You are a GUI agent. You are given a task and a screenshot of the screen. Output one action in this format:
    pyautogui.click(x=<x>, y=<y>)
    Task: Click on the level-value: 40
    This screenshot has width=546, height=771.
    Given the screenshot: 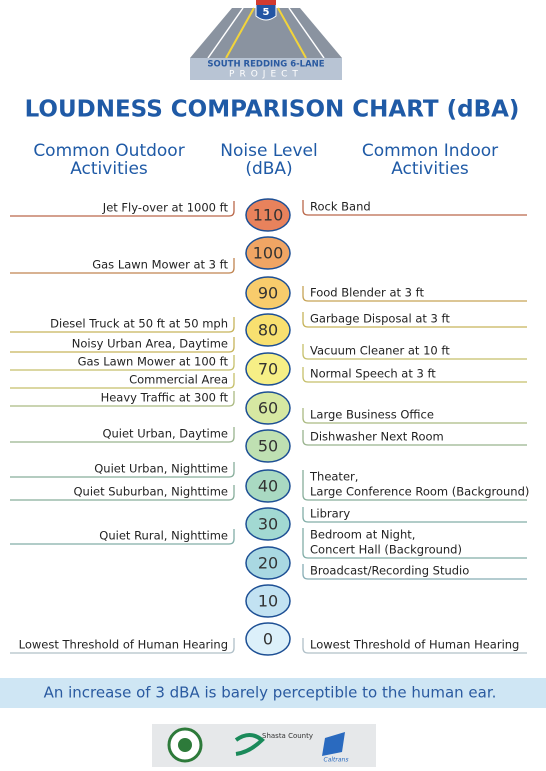 What is the action you would take?
    pyautogui.click(x=268, y=486)
    